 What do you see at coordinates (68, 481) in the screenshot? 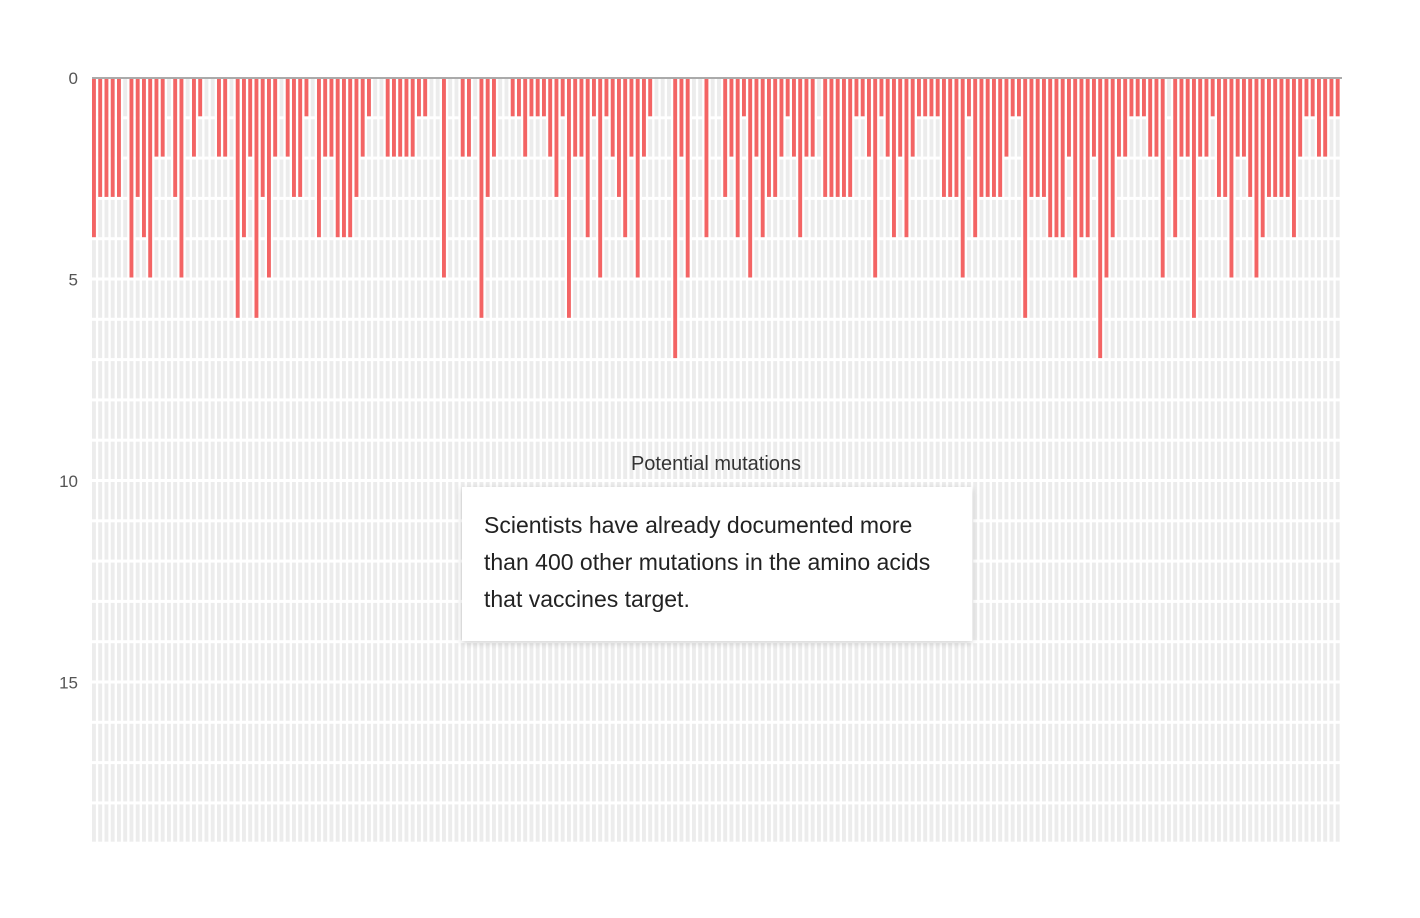
I see `y-tick-10: 10` at bounding box center [68, 481].